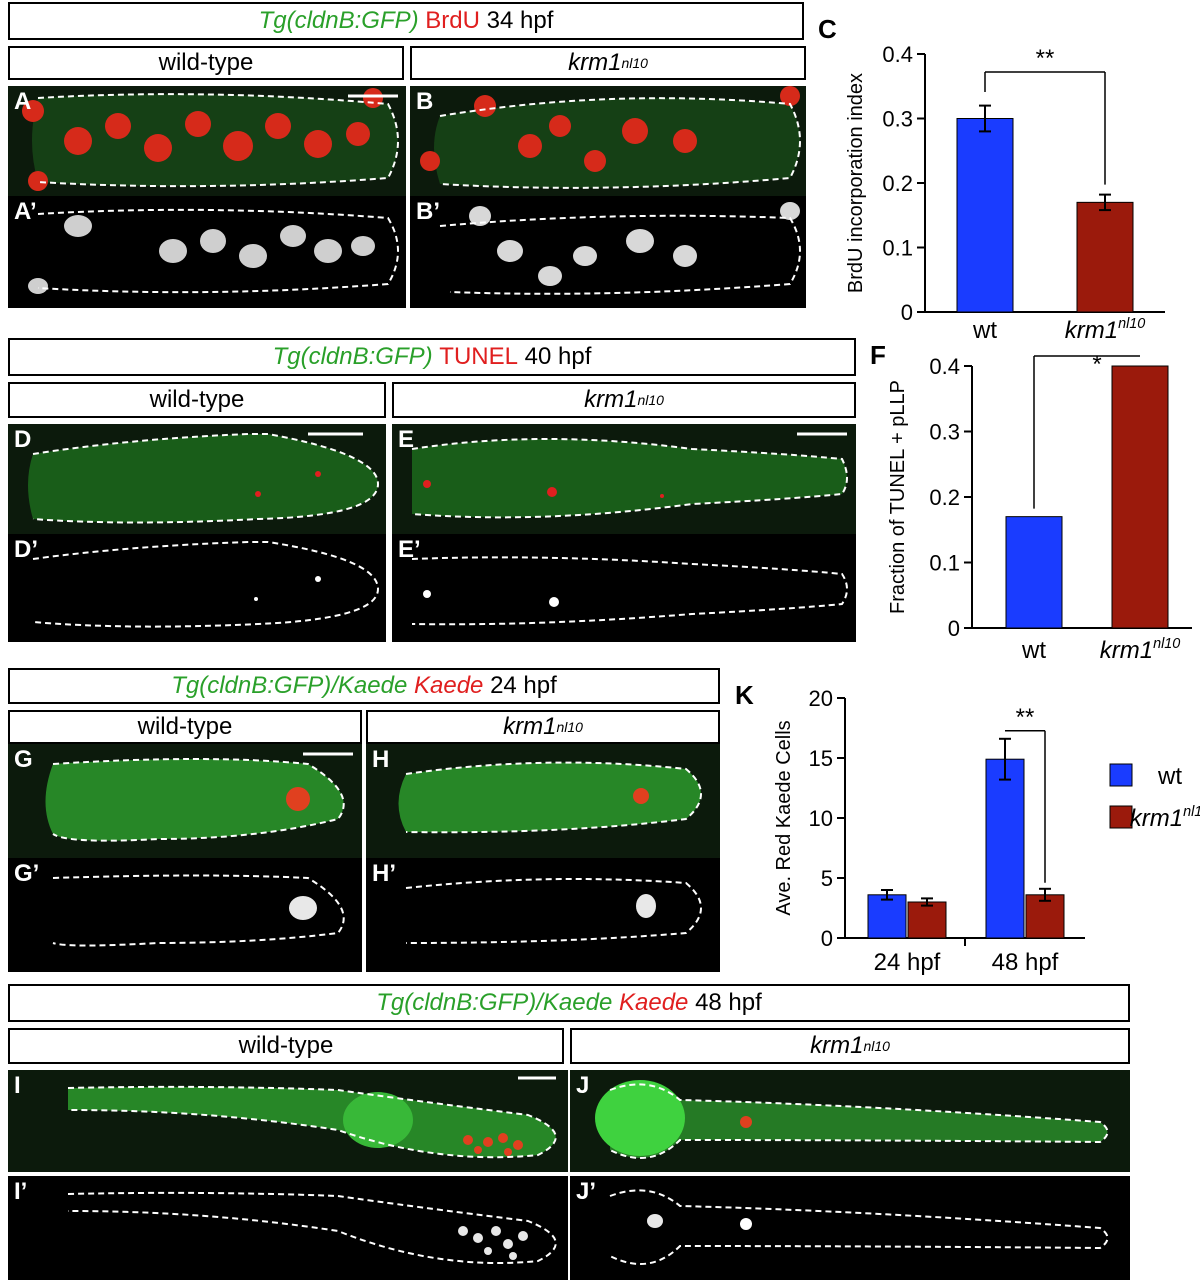 Image resolution: width=1204 pixels, height=1280 pixels. I want to click on row1-mut-label: krm1 nl10, so click(608, 63).